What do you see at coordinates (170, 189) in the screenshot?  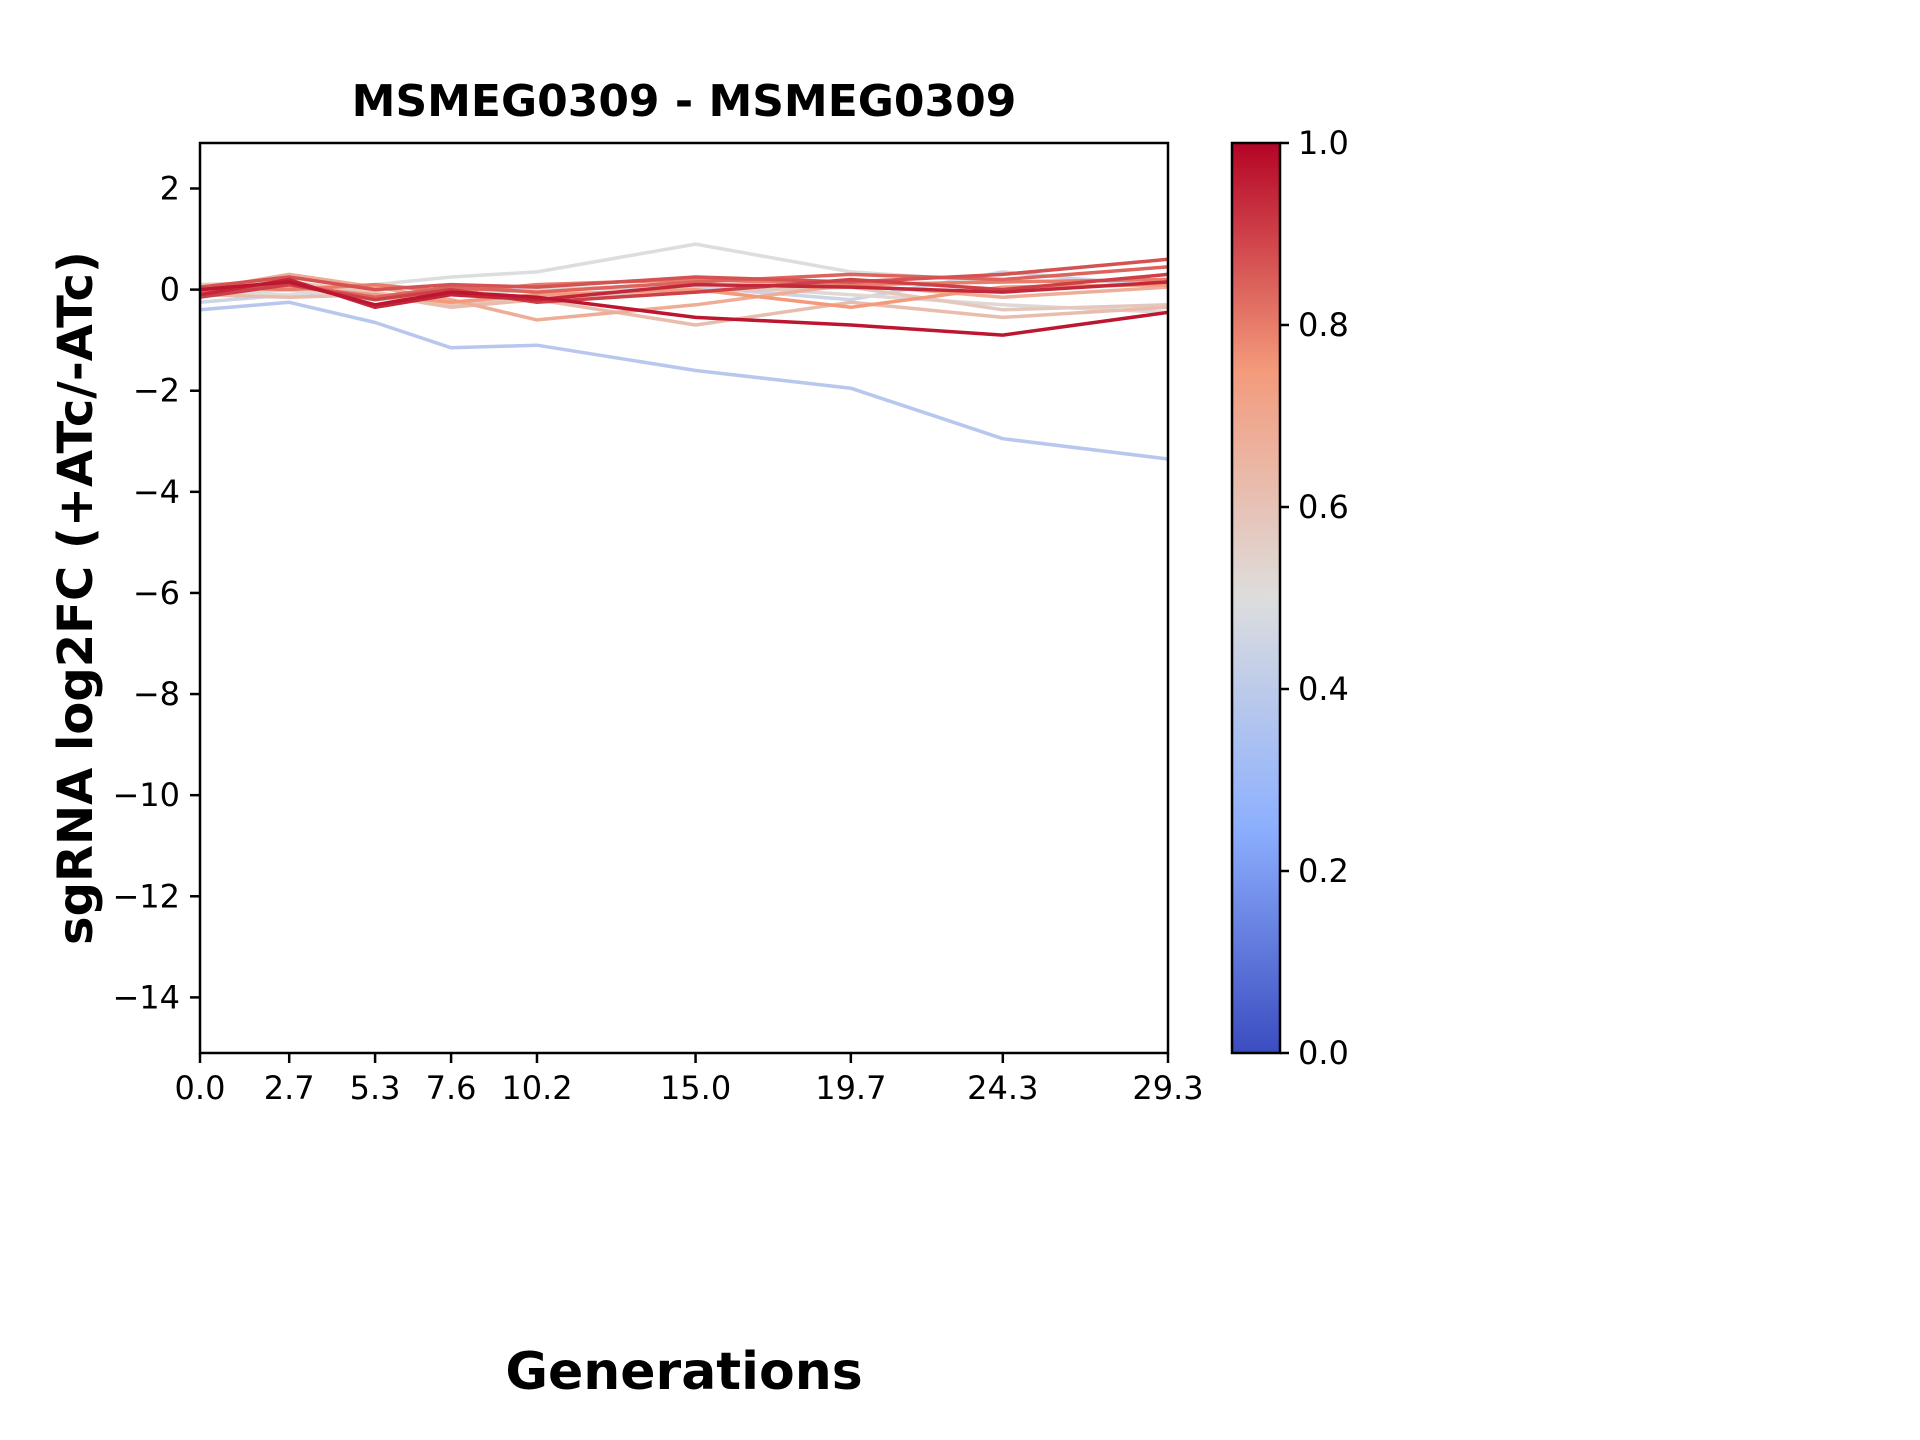 I see `y-tick-label: 2` at bounding box center [170, 189].